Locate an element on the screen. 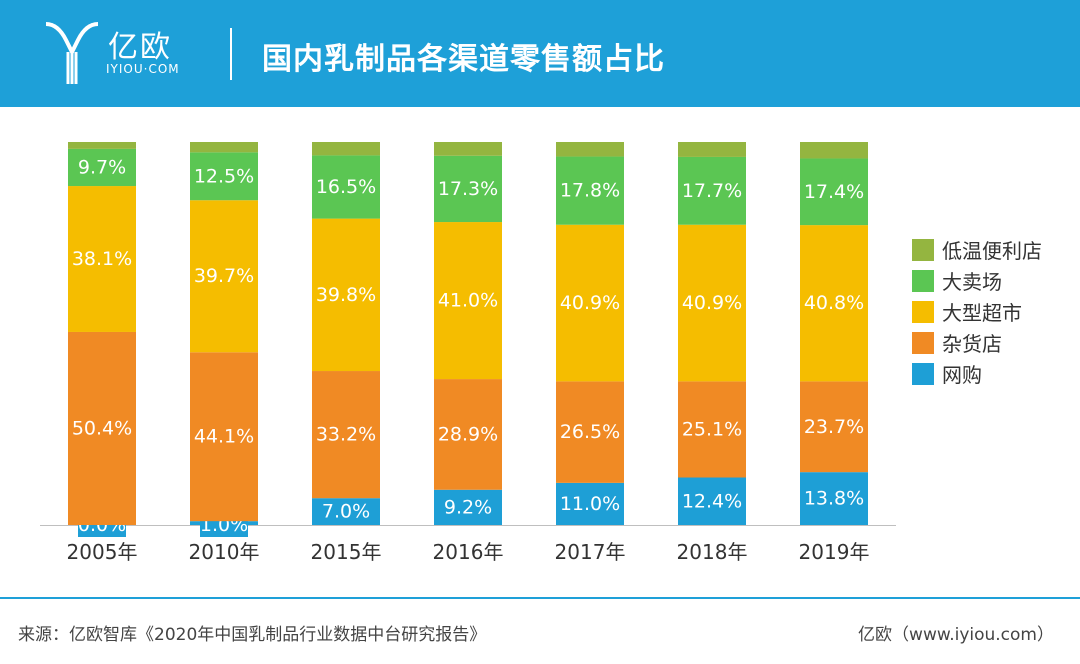  data-label: 25.1% is located at coordinates (712, 429).